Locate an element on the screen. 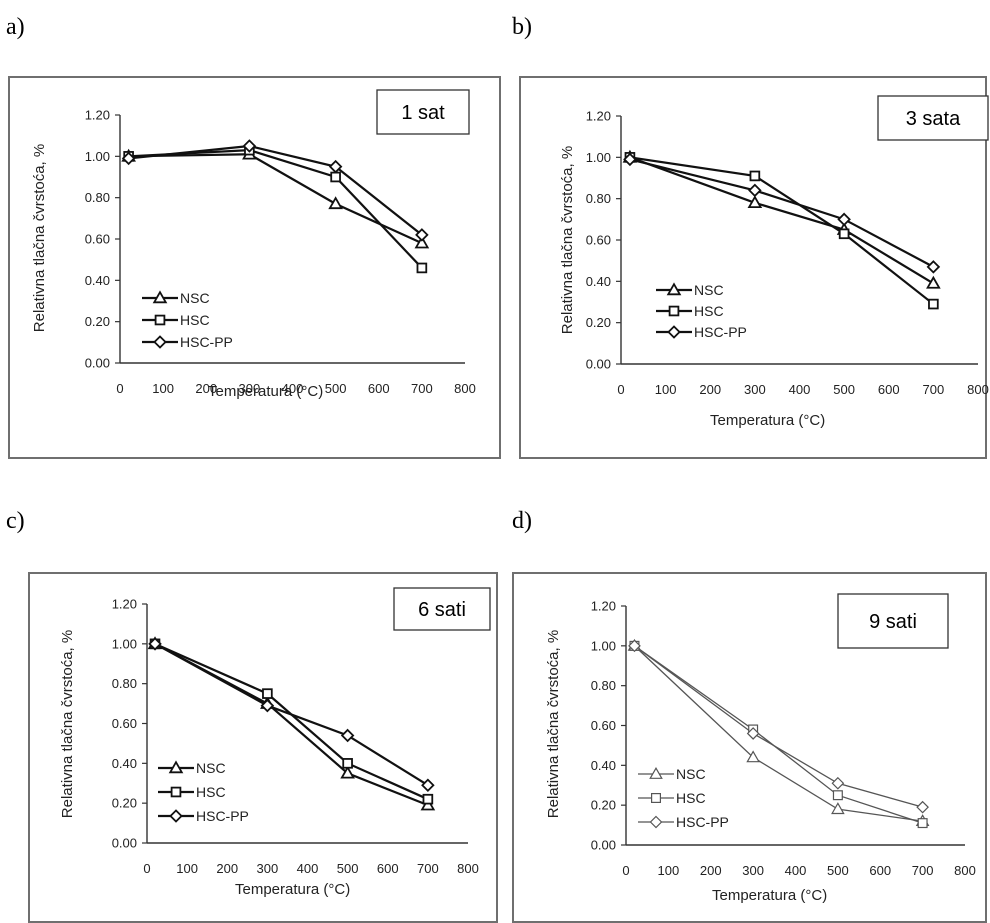 The height and width of the screenshot is (923, 990). x-tick-label: 500 is located at coordinates (348, 868).